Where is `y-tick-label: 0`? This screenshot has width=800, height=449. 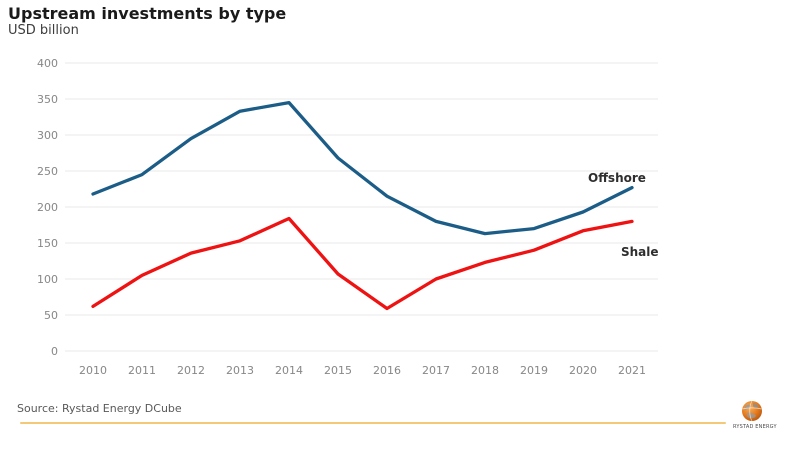
y-tick-label: 0 is located at coordinates (54, 351).